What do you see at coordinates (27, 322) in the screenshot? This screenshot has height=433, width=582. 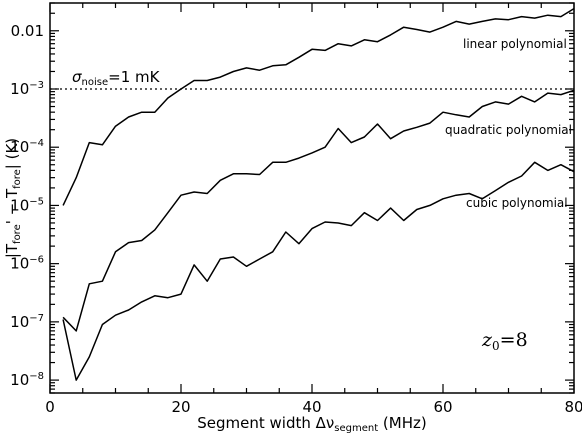 I see `y-tick-label: 10⁻⁷` at bounding box center [27, 322].